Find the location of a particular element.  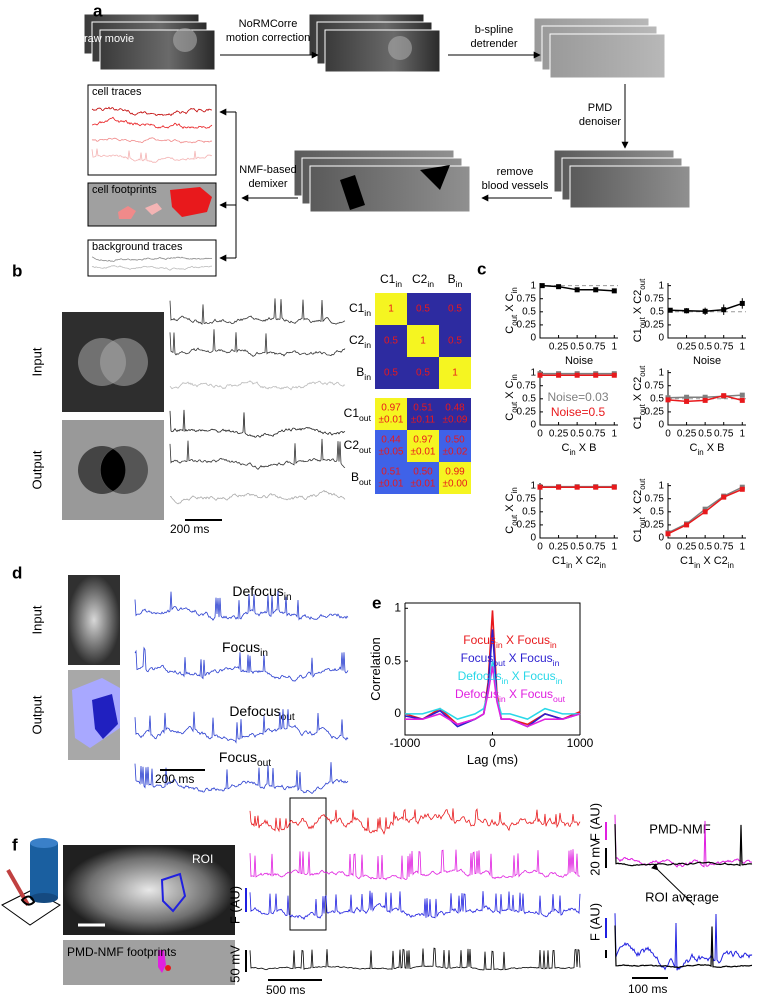

legend-entry: Focusout X Focusin is located at coordinates (510, 659).